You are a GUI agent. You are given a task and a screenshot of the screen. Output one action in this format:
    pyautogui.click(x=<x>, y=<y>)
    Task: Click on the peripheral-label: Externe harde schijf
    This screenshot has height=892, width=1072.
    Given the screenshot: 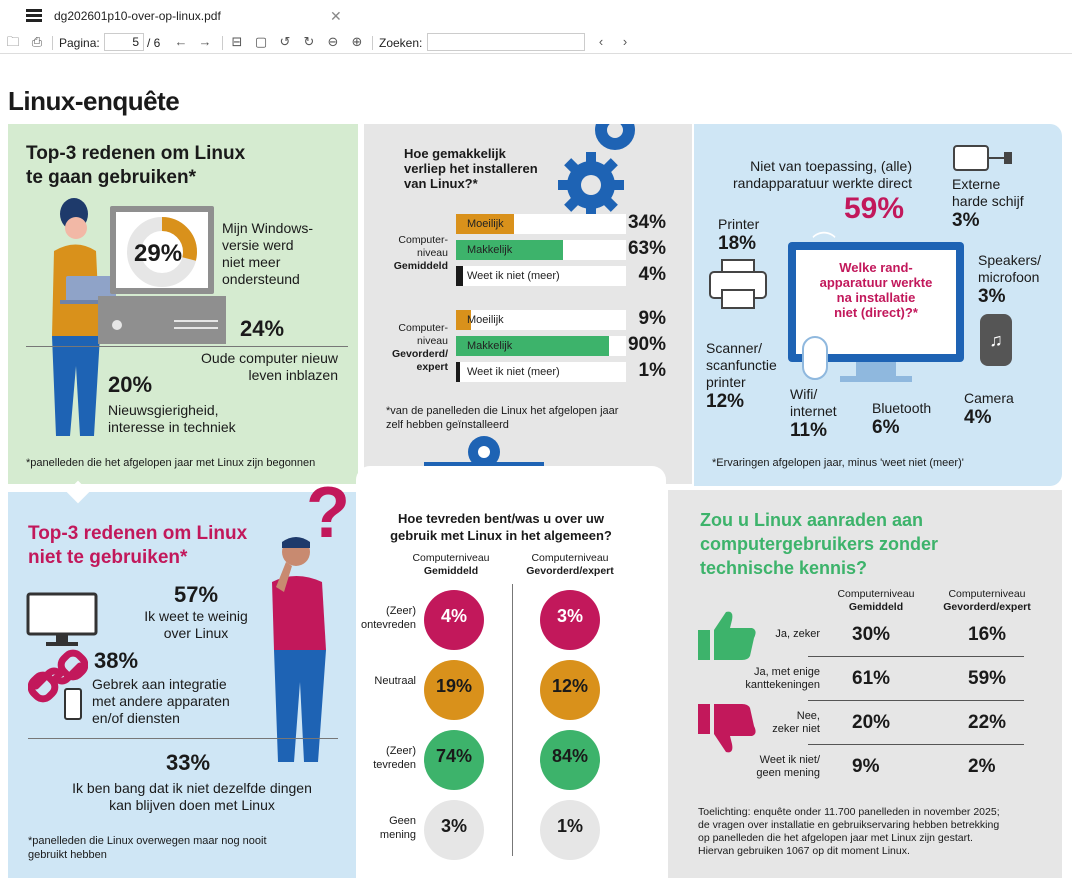 What is the action you would take?
    pyautogui.click(x=988, y=192)
    